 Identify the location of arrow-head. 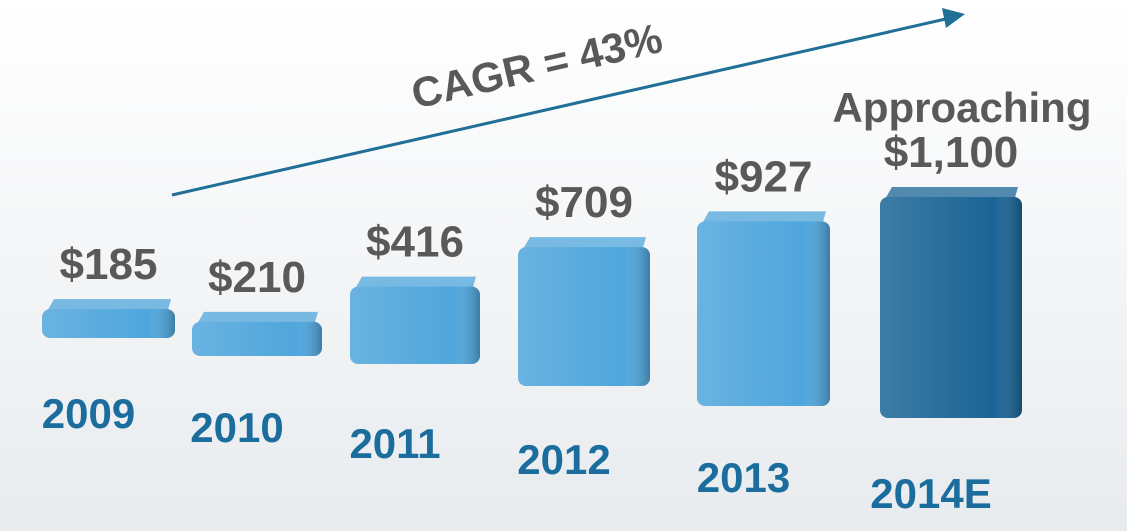
(953, 18).